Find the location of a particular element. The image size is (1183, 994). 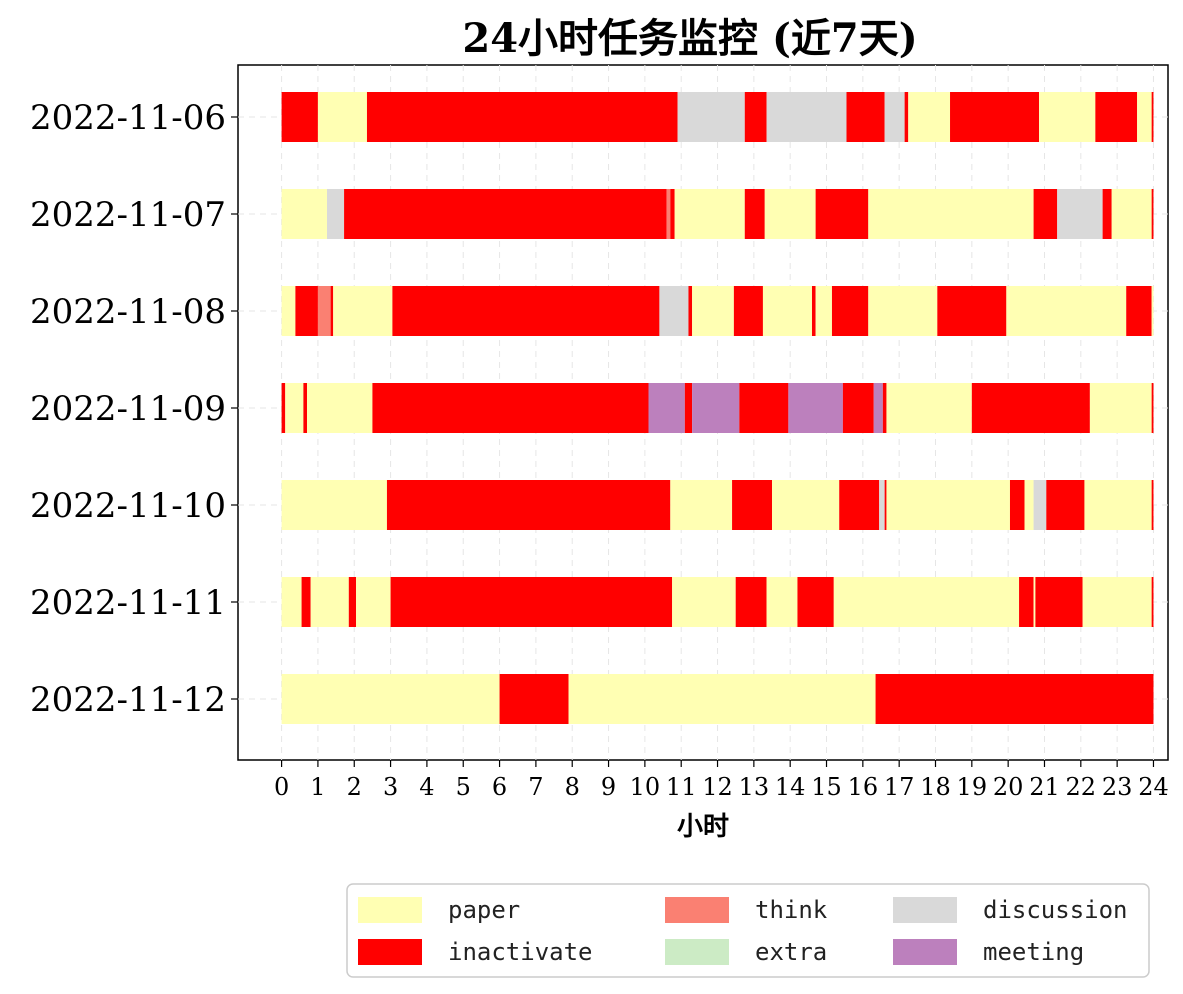

x-tick-label: 16 is located at coordinates (863, 787).